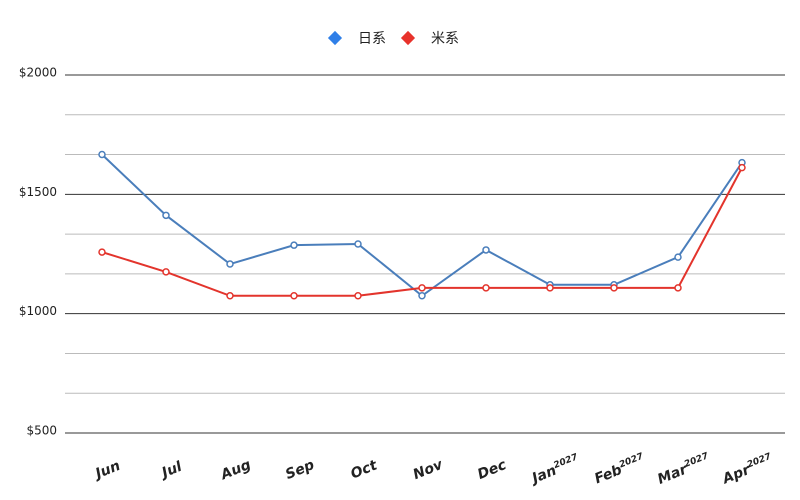  I want to click on x-tick-month: Nov, so click(428, 470).